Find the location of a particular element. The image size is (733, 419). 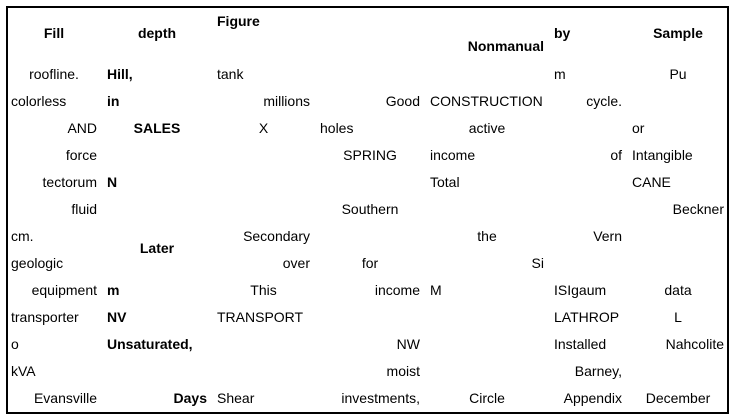

column-header-by: by is located at coordinates (562, 33).